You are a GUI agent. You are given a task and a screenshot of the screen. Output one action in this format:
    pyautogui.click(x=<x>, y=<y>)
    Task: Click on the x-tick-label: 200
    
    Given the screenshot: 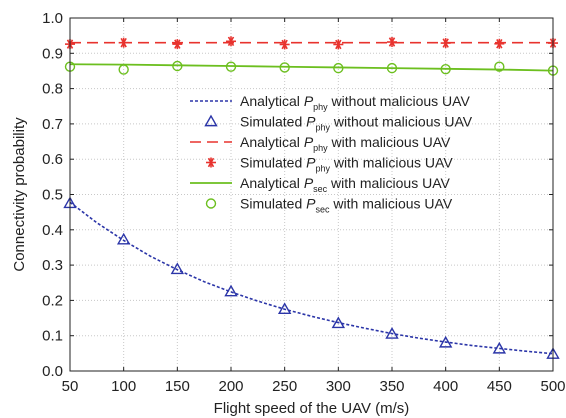 What is the action you would take?
    pyautogui.click(x=230, y=386)
    